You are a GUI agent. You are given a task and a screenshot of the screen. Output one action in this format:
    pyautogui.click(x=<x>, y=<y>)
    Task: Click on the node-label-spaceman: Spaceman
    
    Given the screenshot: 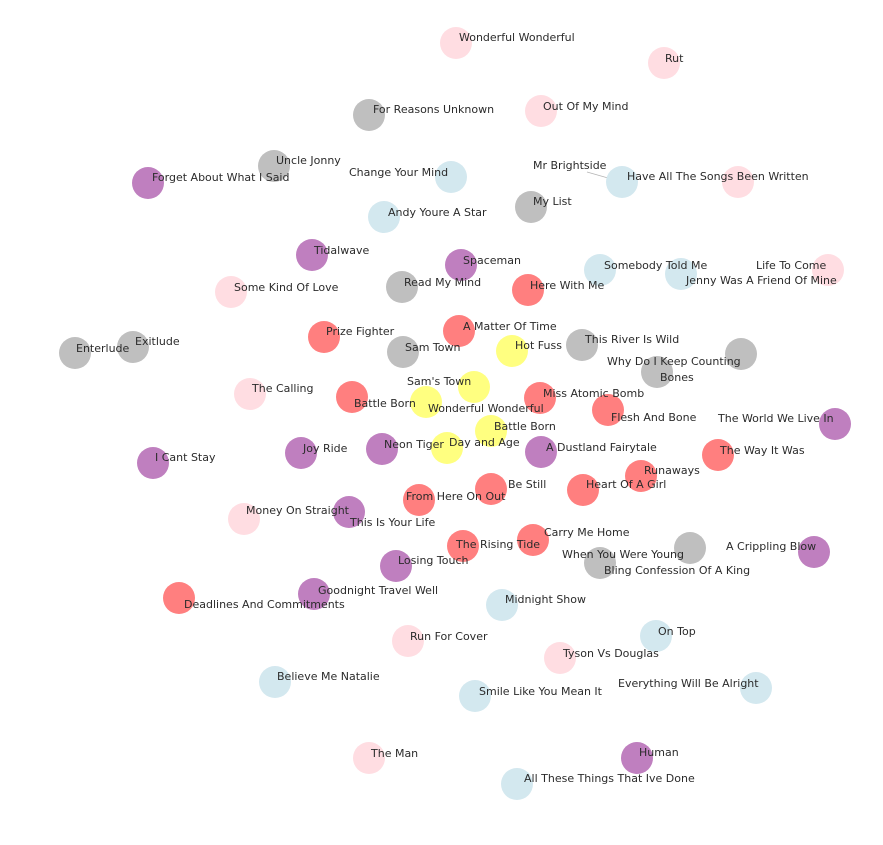 What is the action you would take?
    pyautogui.click(x=492, y=260)
    